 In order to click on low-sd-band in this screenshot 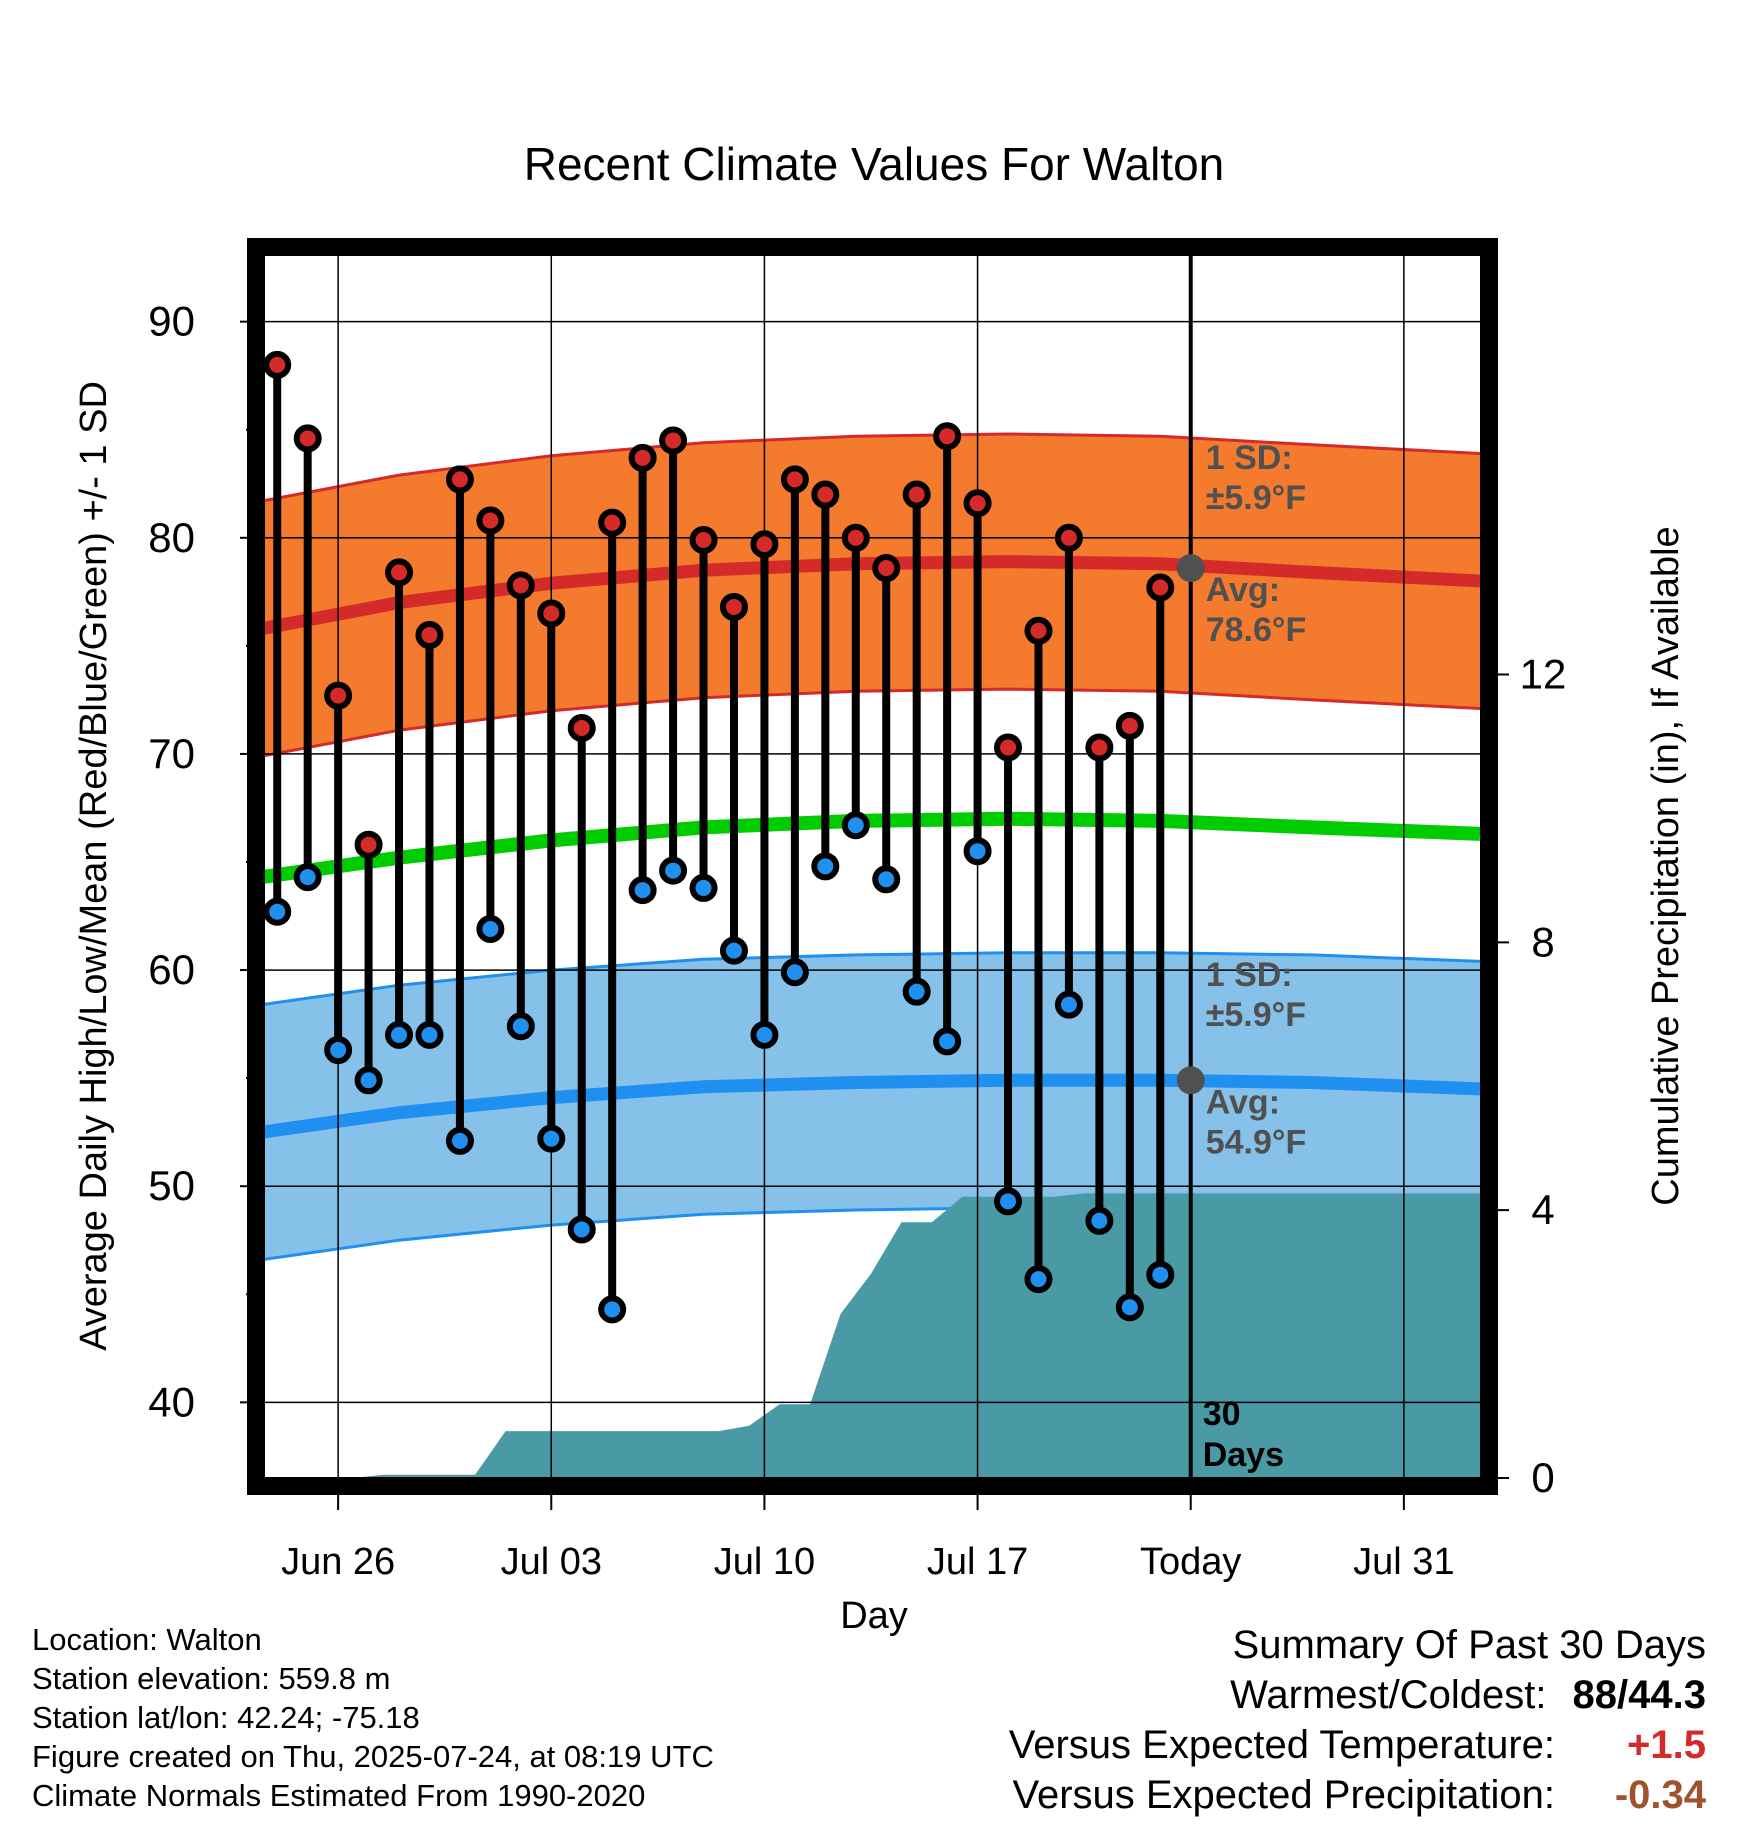, I will do `click(871, 1106)`.